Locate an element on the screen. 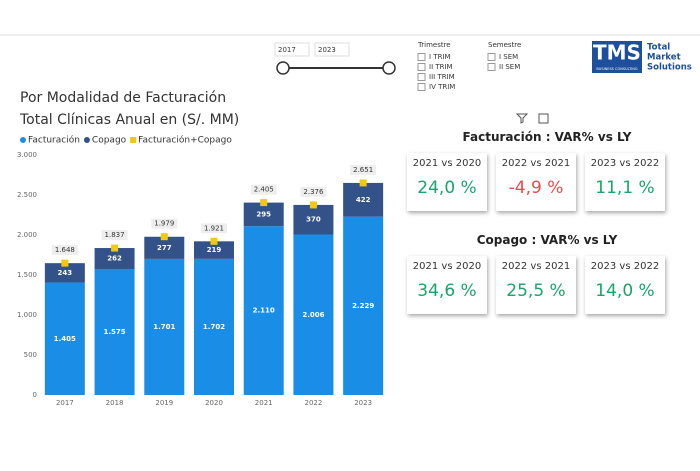 This screenshot has width=700, height=471. kpi-title: Copago : VAR% vs LY is located at coordinates (547, 240).